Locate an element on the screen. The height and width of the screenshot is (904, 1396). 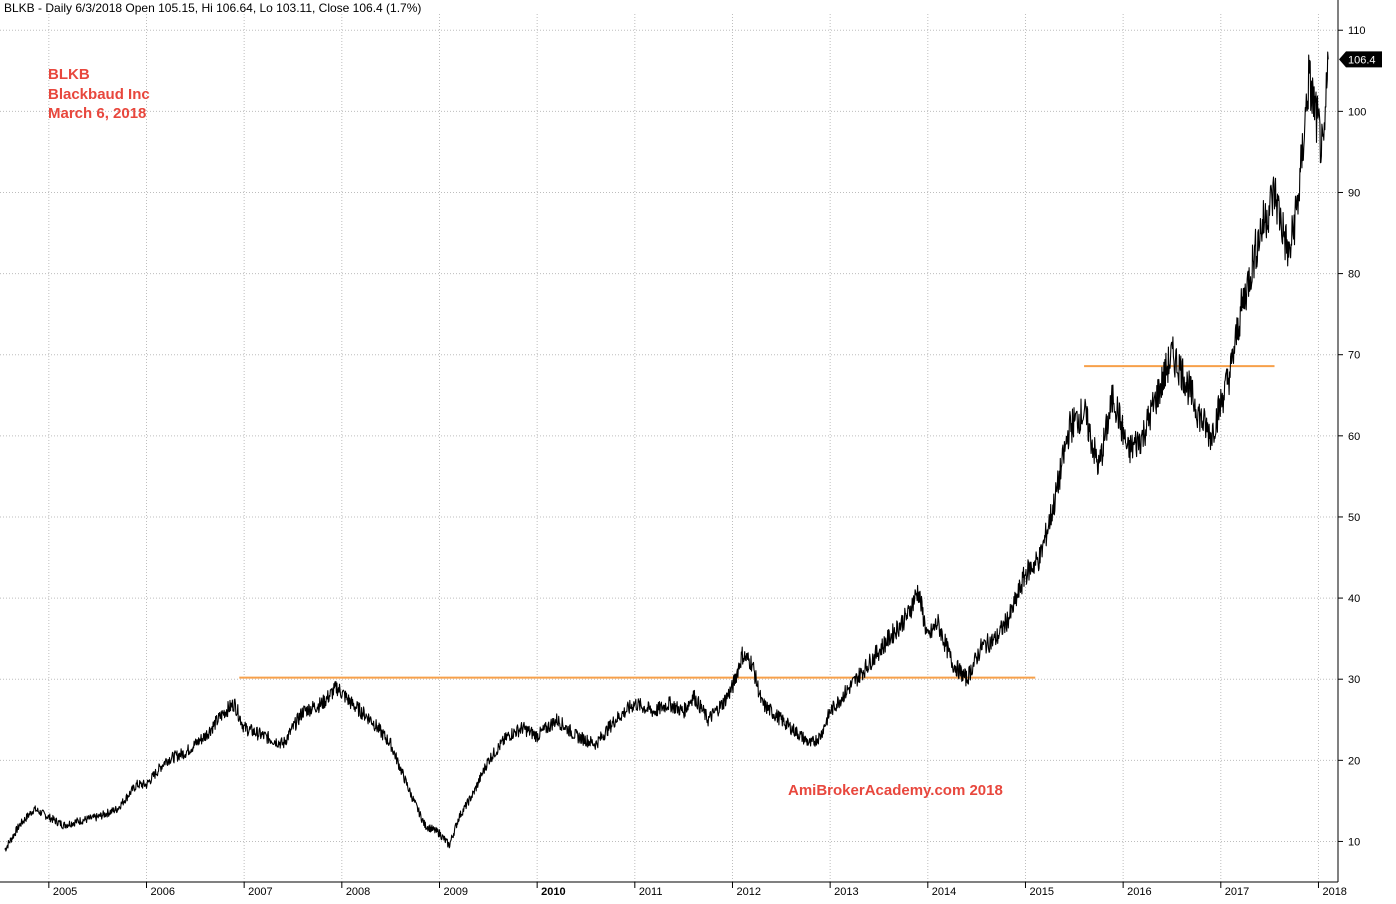
y-tick-label: 40 is located at coordinates (1354, 599).